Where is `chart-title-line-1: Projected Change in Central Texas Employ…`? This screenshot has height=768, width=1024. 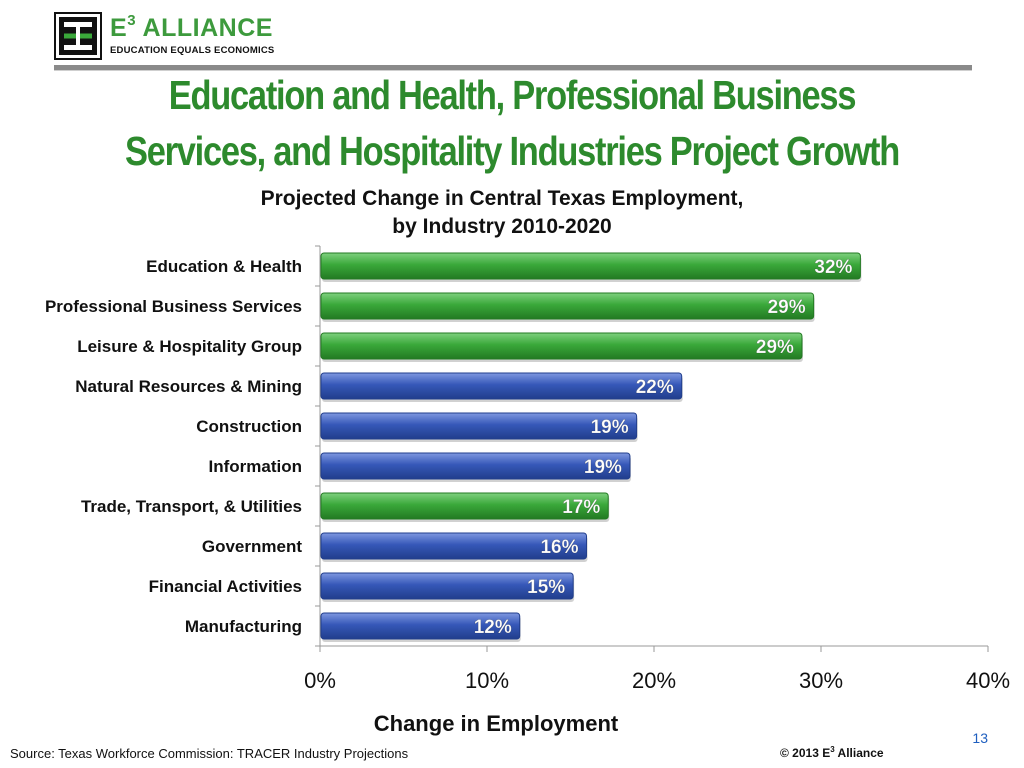
chart-title-line-1: Projected Change in Central Texas Employ… is located at coordinates (502, 198).